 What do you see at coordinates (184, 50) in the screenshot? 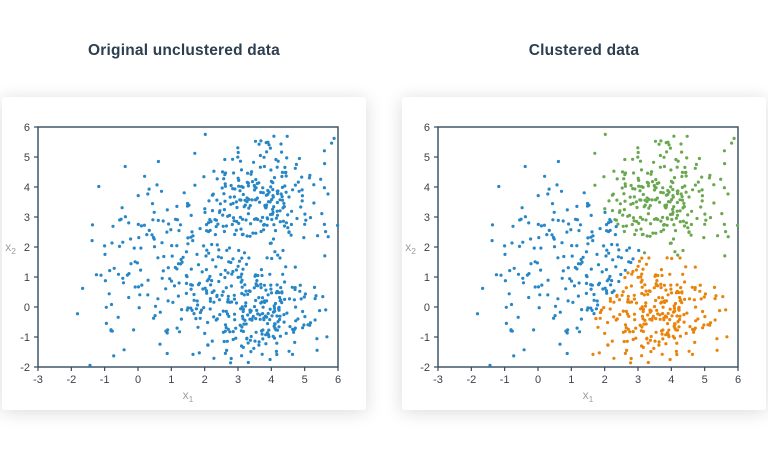
I see `left-plot-title: Original unclustered data` at bounding box center [184, 50].